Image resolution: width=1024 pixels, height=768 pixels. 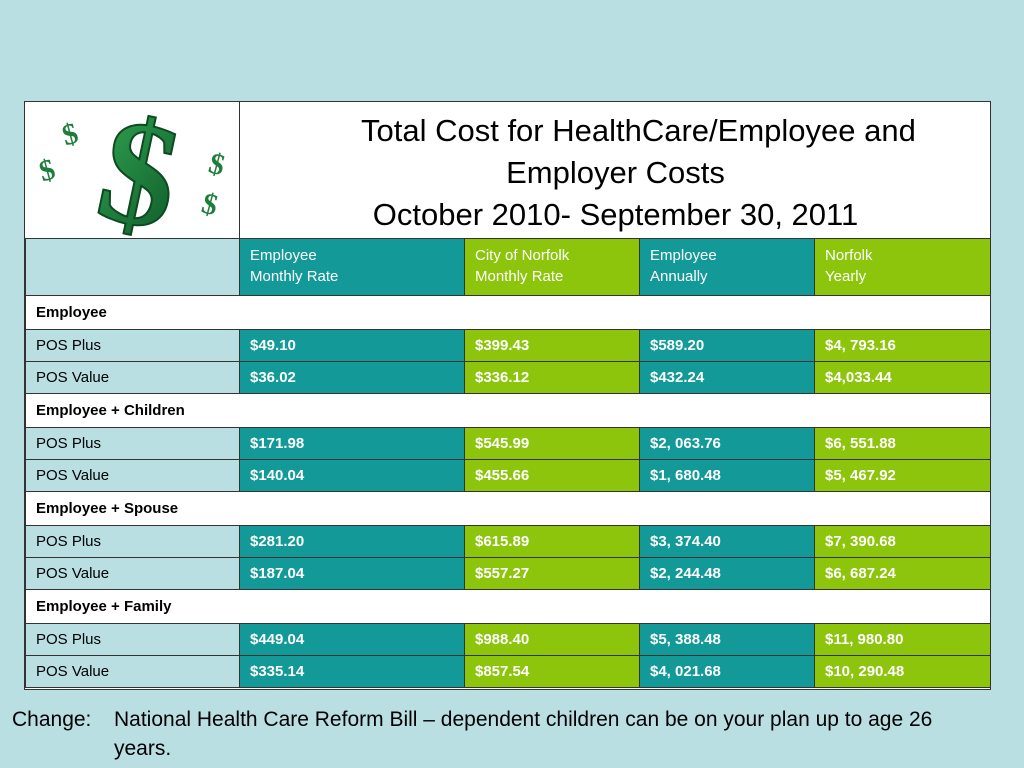 I want to click on rate-cell: $1, 680.48, so click(x=727, y=475).